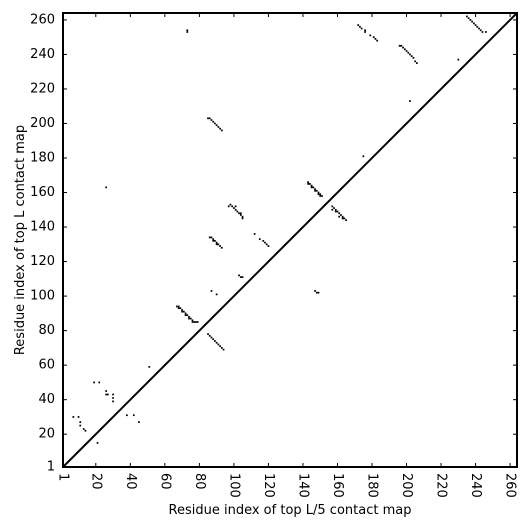 Image resolution: width=531 pixels, height=531 pixels. I want to click on x-tick-label: 200, so click(406, 485).